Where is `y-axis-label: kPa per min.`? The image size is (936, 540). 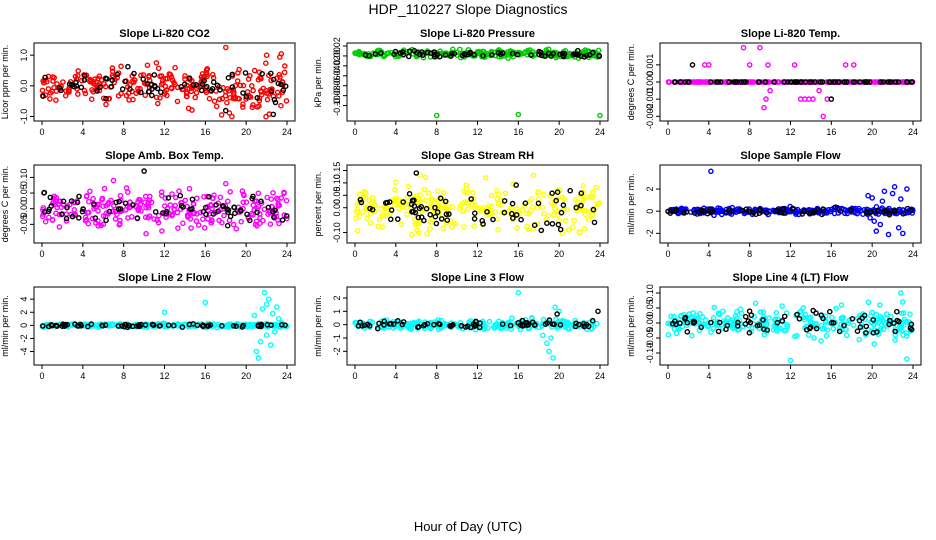
y-axis-label: kPa per min. is located at coordinates (318, 82).